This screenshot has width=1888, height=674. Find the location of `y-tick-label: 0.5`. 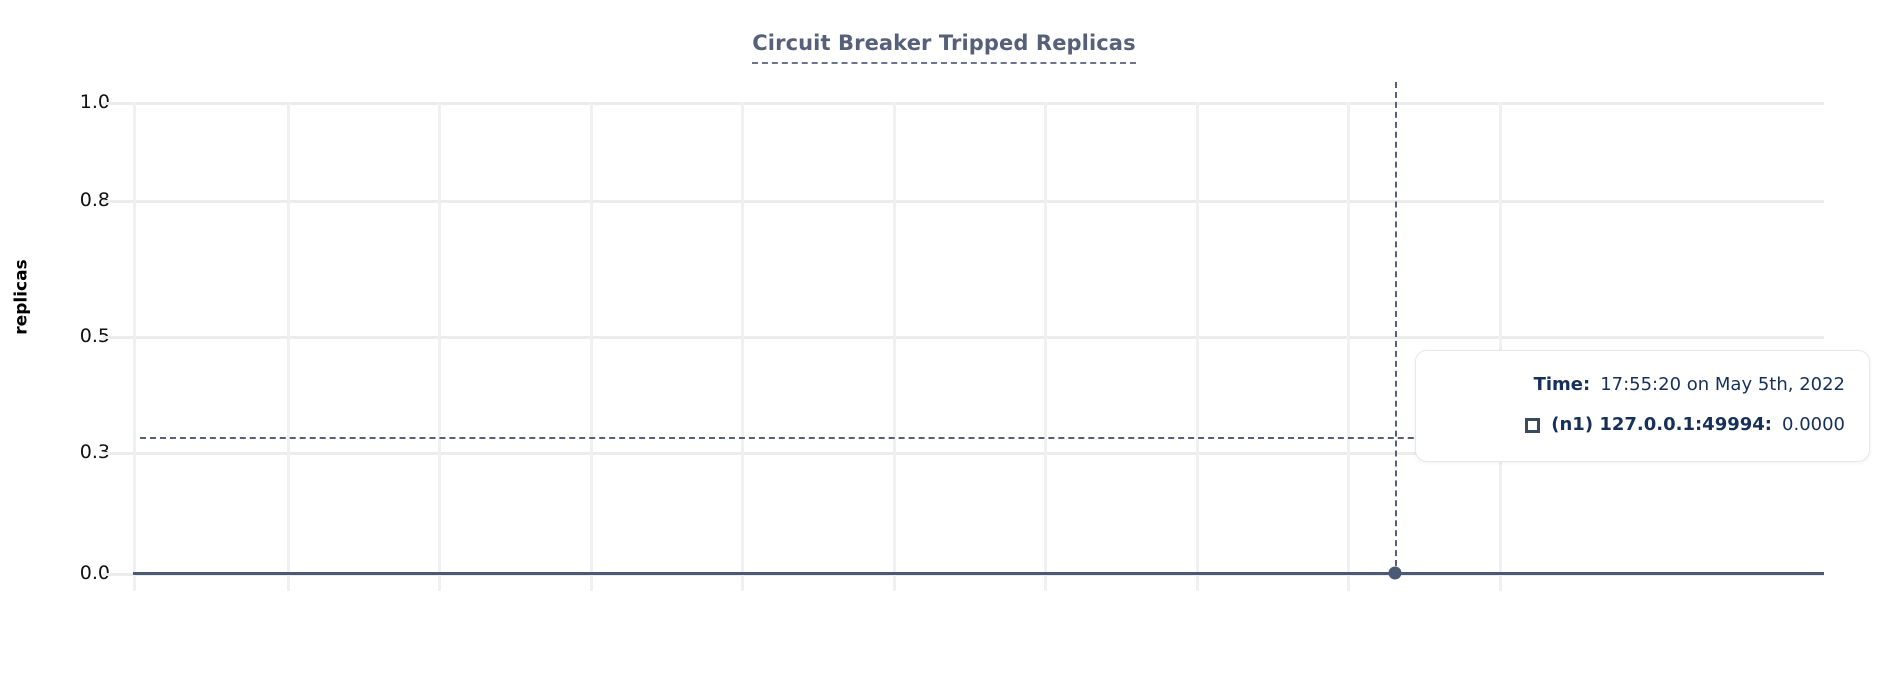

y-tick-label: 0.5 is located at coordinates (94, 336).